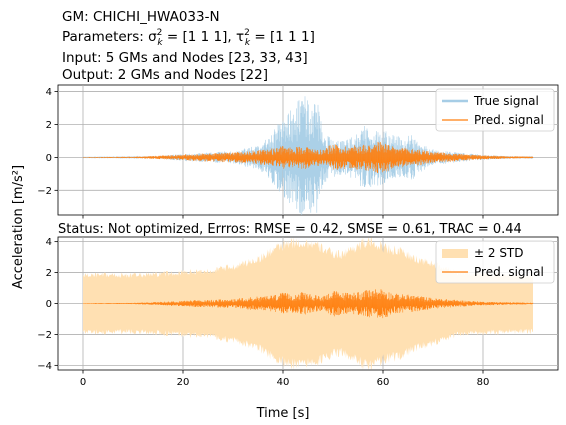  What do you see at coordinates (183, 382) in the screenshot?
I see `x-tick-label: 20` at bounding box center [183, 382].